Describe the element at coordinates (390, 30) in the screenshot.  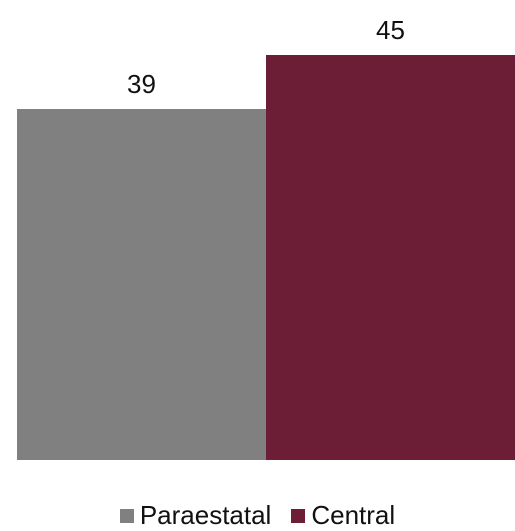
I see `data-label-central: 45` at that location.